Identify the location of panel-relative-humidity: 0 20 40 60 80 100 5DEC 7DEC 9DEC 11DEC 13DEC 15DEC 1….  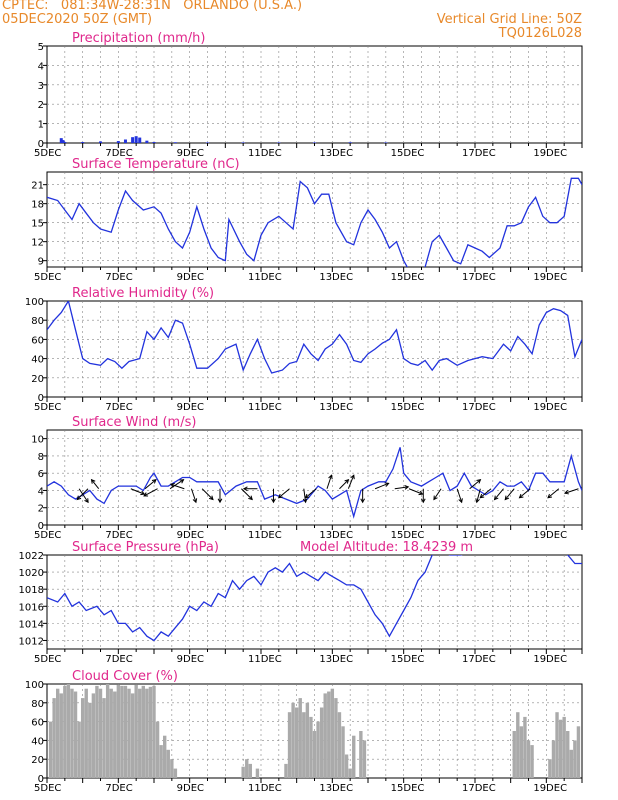
(304, 349).